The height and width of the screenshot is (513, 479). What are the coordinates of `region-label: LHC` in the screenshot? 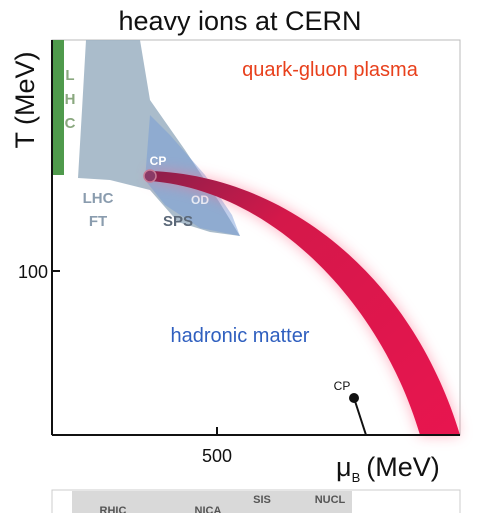 It's located at (98, 198).